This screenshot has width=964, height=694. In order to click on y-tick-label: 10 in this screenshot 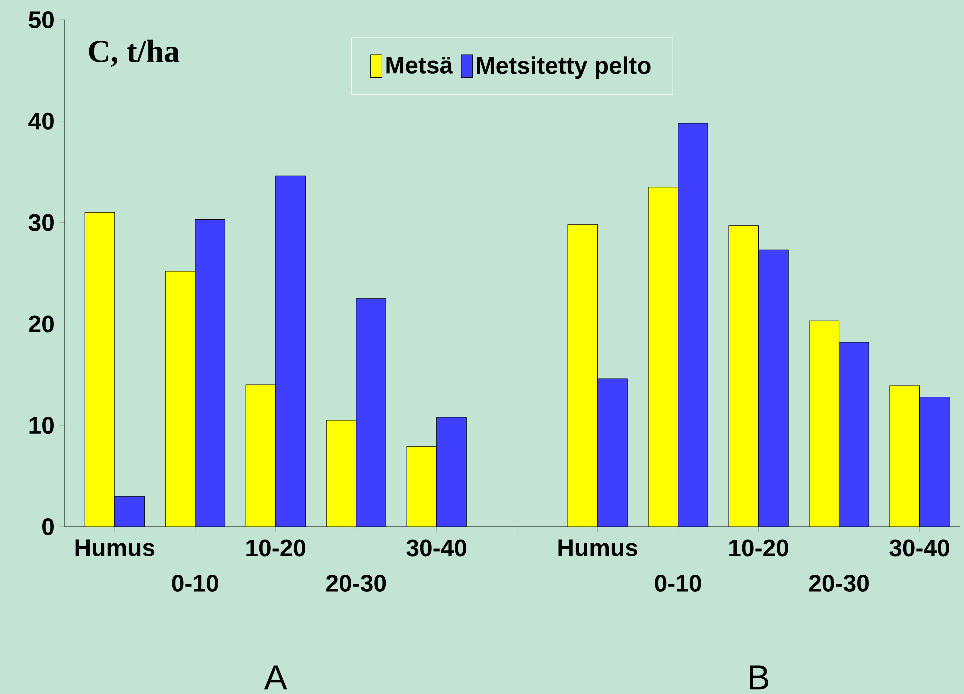, I will do `click(42, 425)`.